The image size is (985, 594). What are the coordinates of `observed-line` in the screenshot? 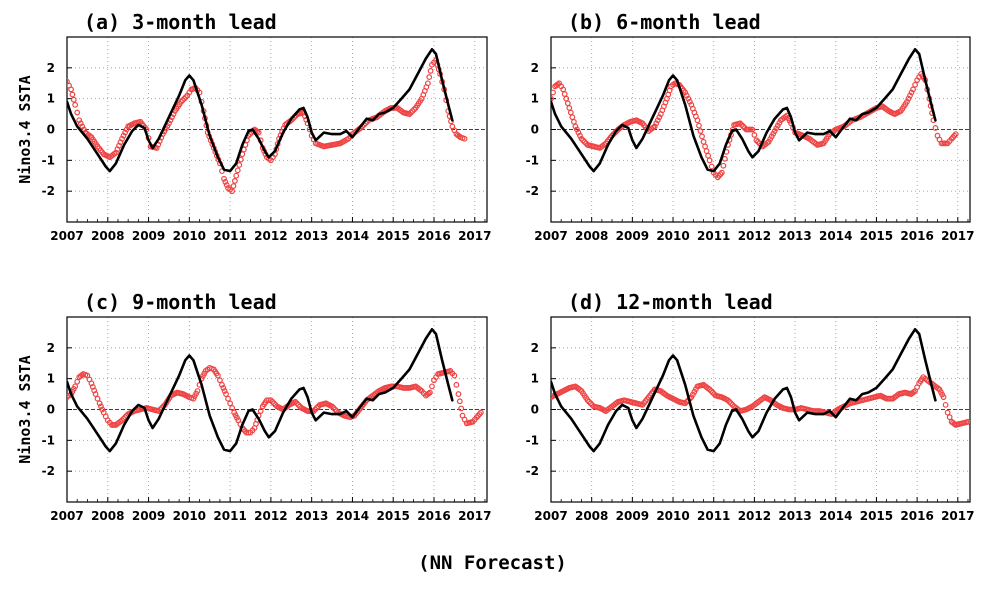 It's located at (260, 390).